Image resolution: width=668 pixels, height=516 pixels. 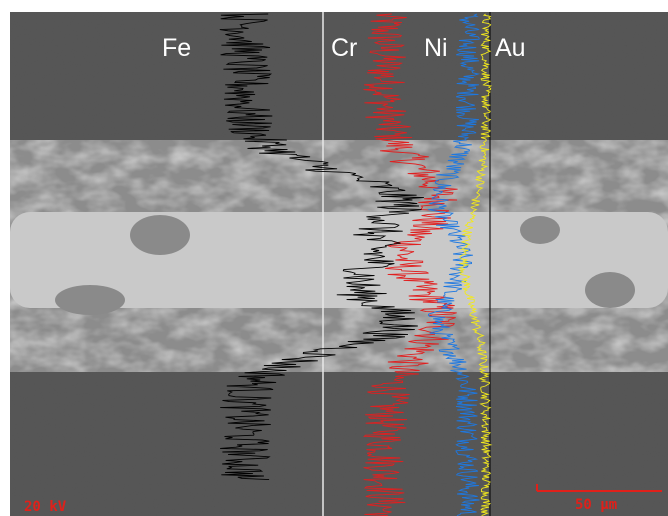 What do you see at coordinates (344, 48) in the screenshot?
I see `element-label: Cr` at bounding box center [344, 48].